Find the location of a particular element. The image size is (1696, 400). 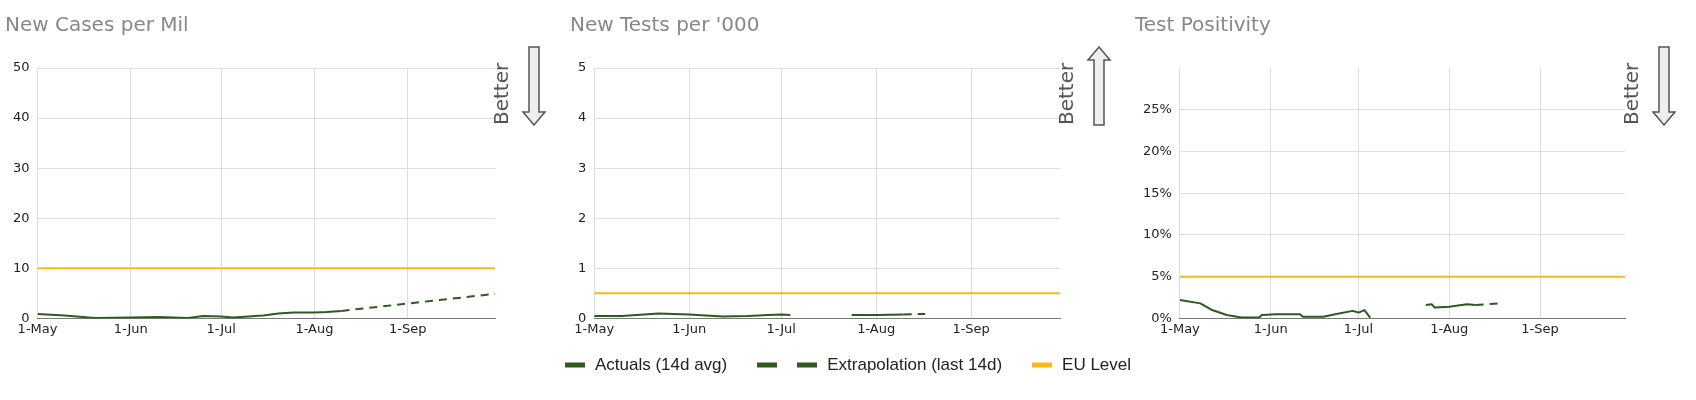

chart-title: New Cases per Mil is located at coordinates (97, 24).